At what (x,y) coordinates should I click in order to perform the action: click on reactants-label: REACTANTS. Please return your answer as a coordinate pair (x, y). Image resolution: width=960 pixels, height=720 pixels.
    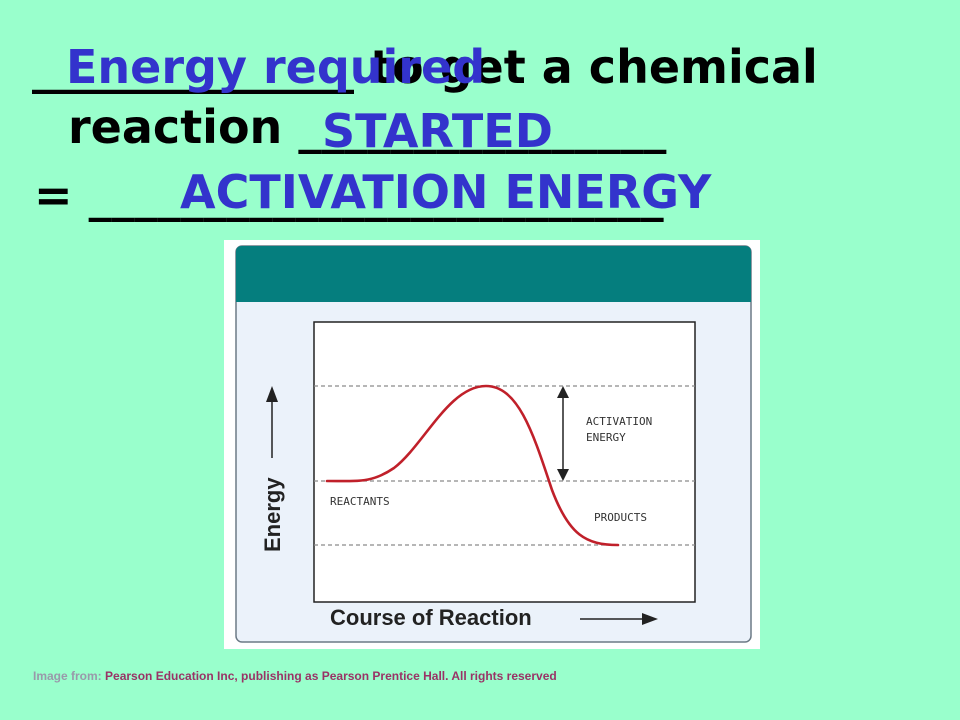
    Looking at the image, I should click on (360, 501).